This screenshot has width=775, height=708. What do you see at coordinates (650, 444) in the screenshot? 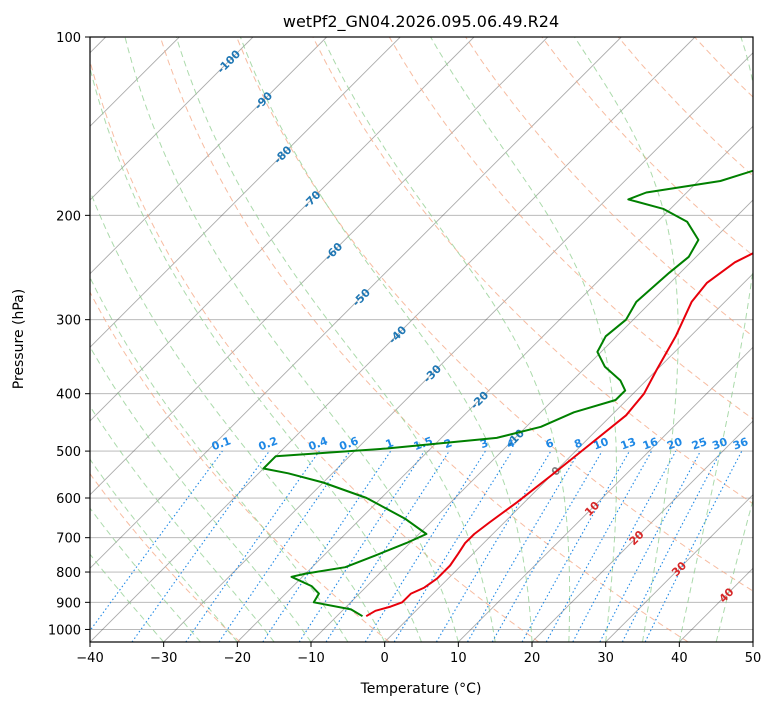
I see `mixing-ratio-label: 16` at bounding box center [650, 444].